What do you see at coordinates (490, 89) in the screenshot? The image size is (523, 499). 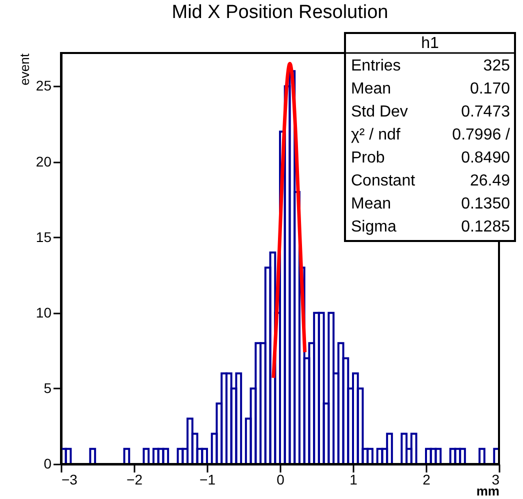 I see `annotation: 0.170` at bounding box center [490, 89].